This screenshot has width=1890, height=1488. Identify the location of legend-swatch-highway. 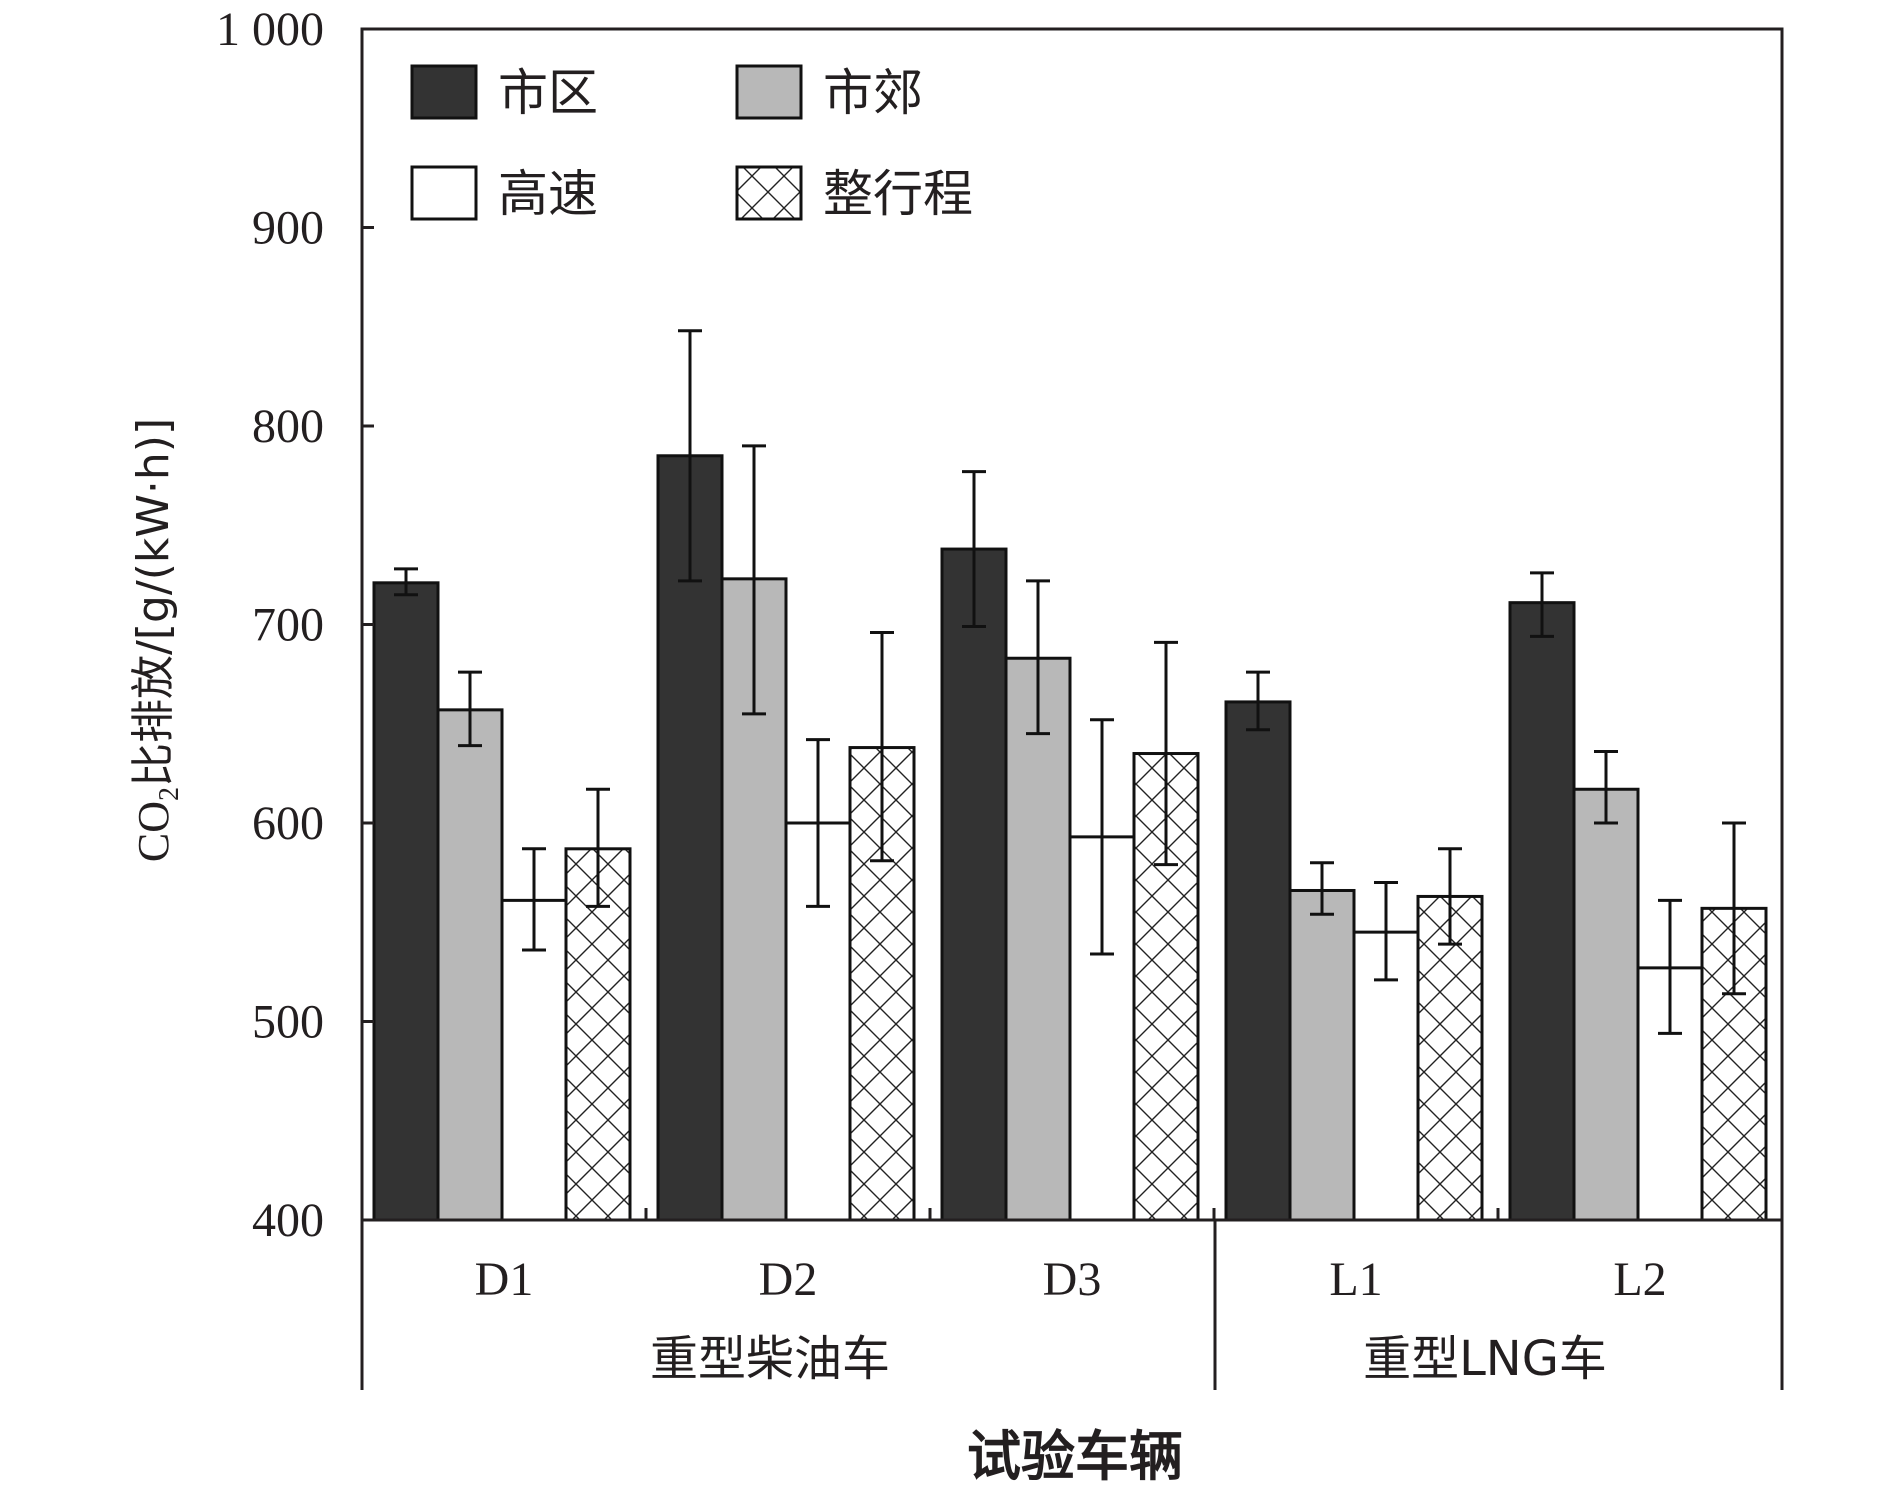
(444, 193).